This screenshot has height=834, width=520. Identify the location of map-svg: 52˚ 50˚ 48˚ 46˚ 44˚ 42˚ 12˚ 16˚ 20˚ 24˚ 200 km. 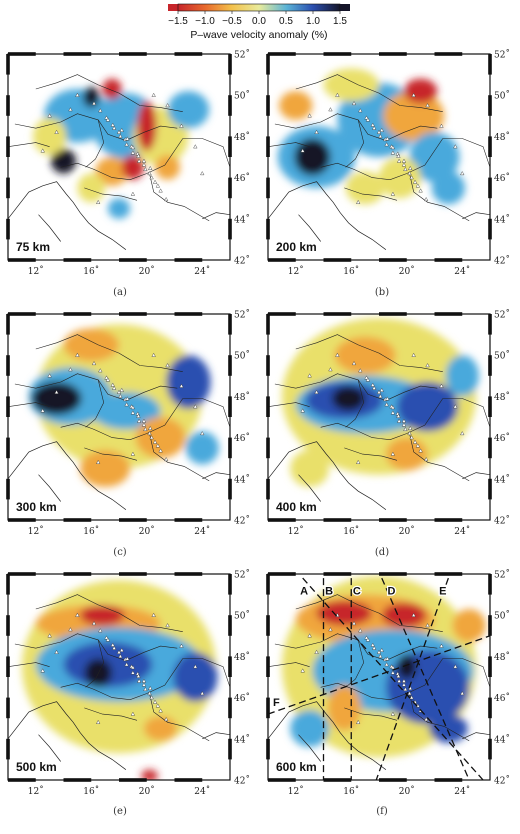
(388, 163).